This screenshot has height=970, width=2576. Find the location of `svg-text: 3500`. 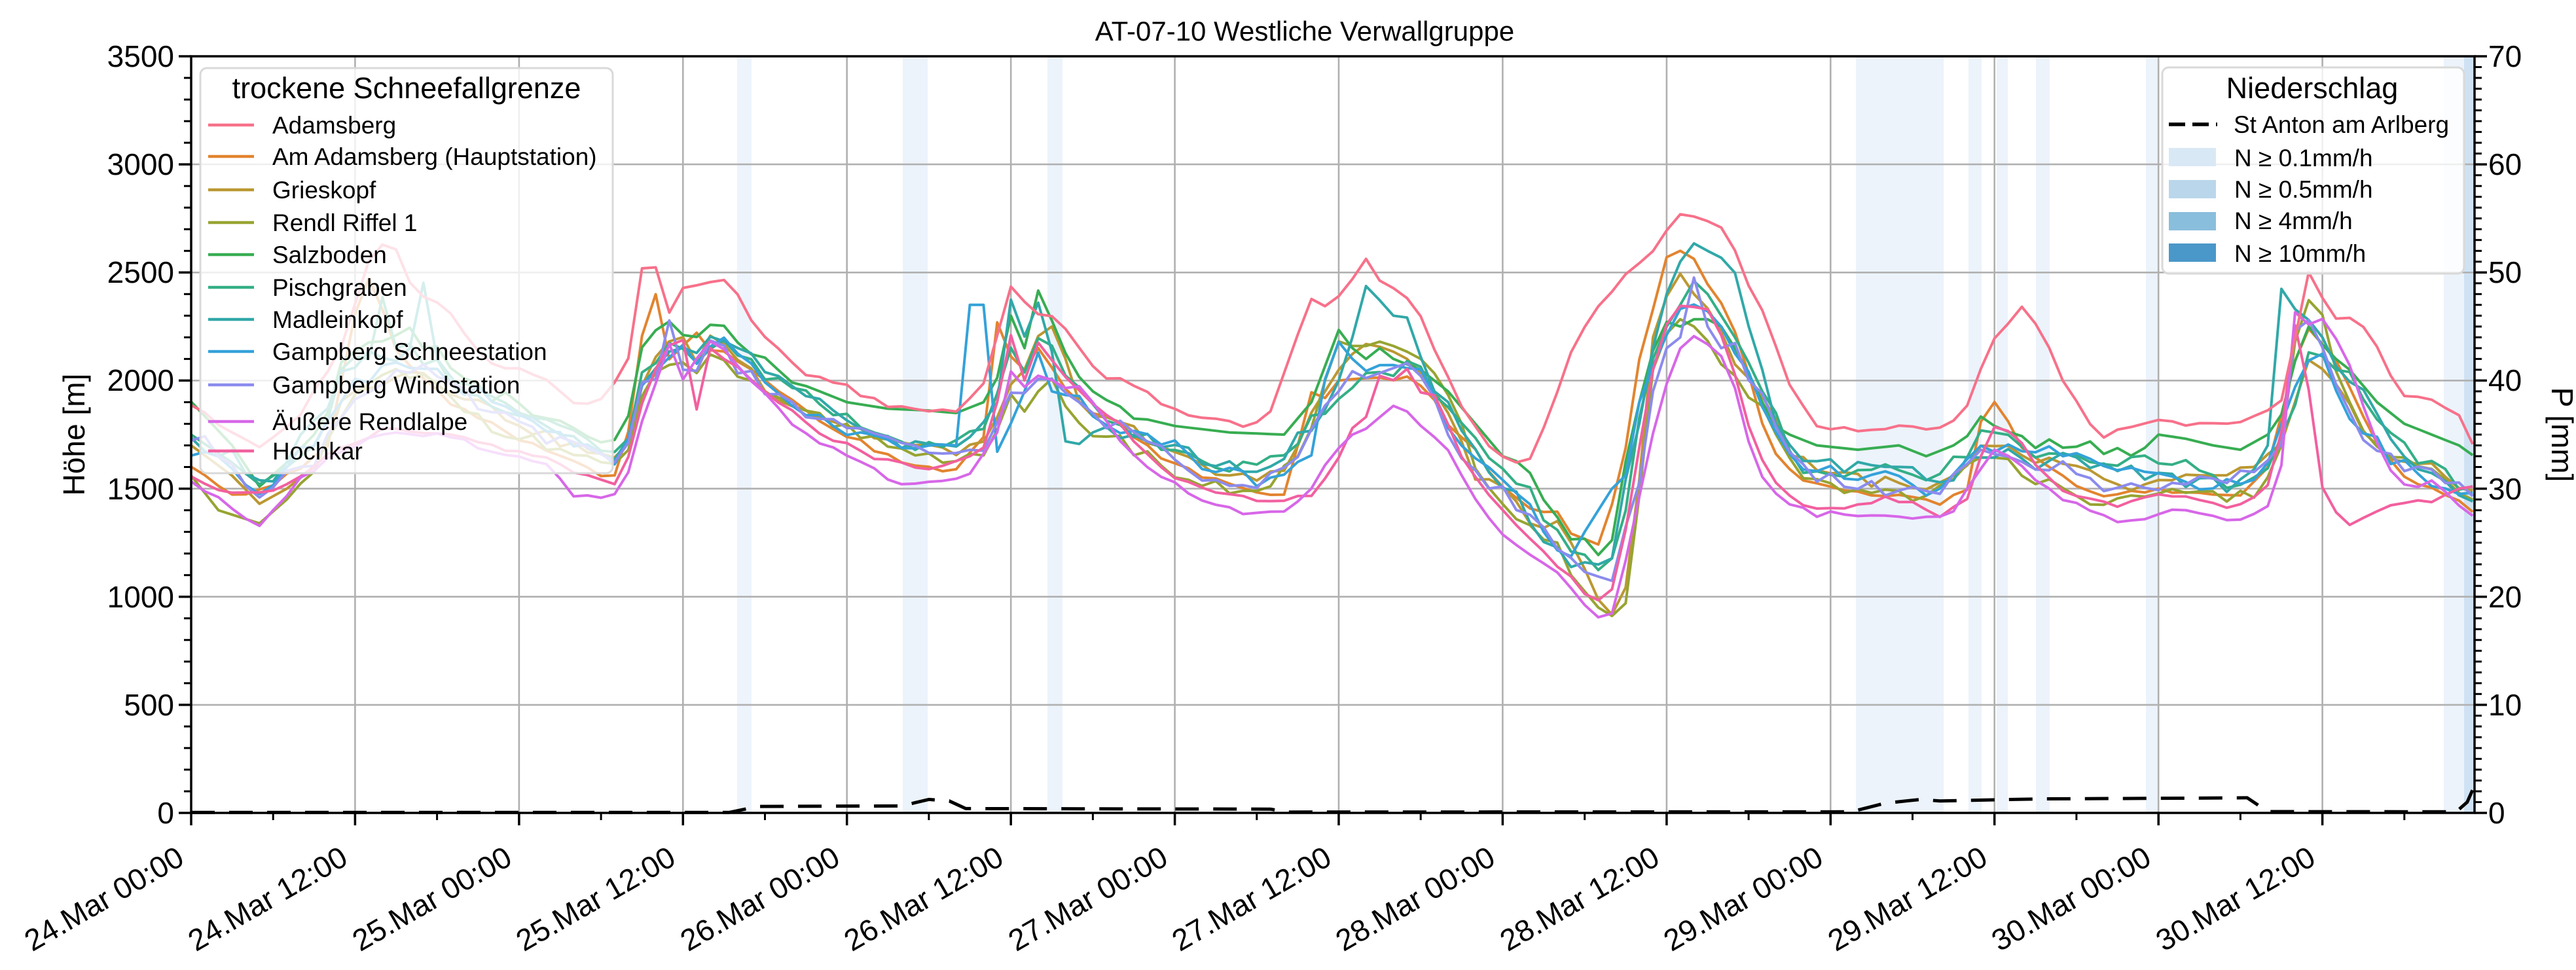

svg-text: 3500 is located at coordinates (140, 56).